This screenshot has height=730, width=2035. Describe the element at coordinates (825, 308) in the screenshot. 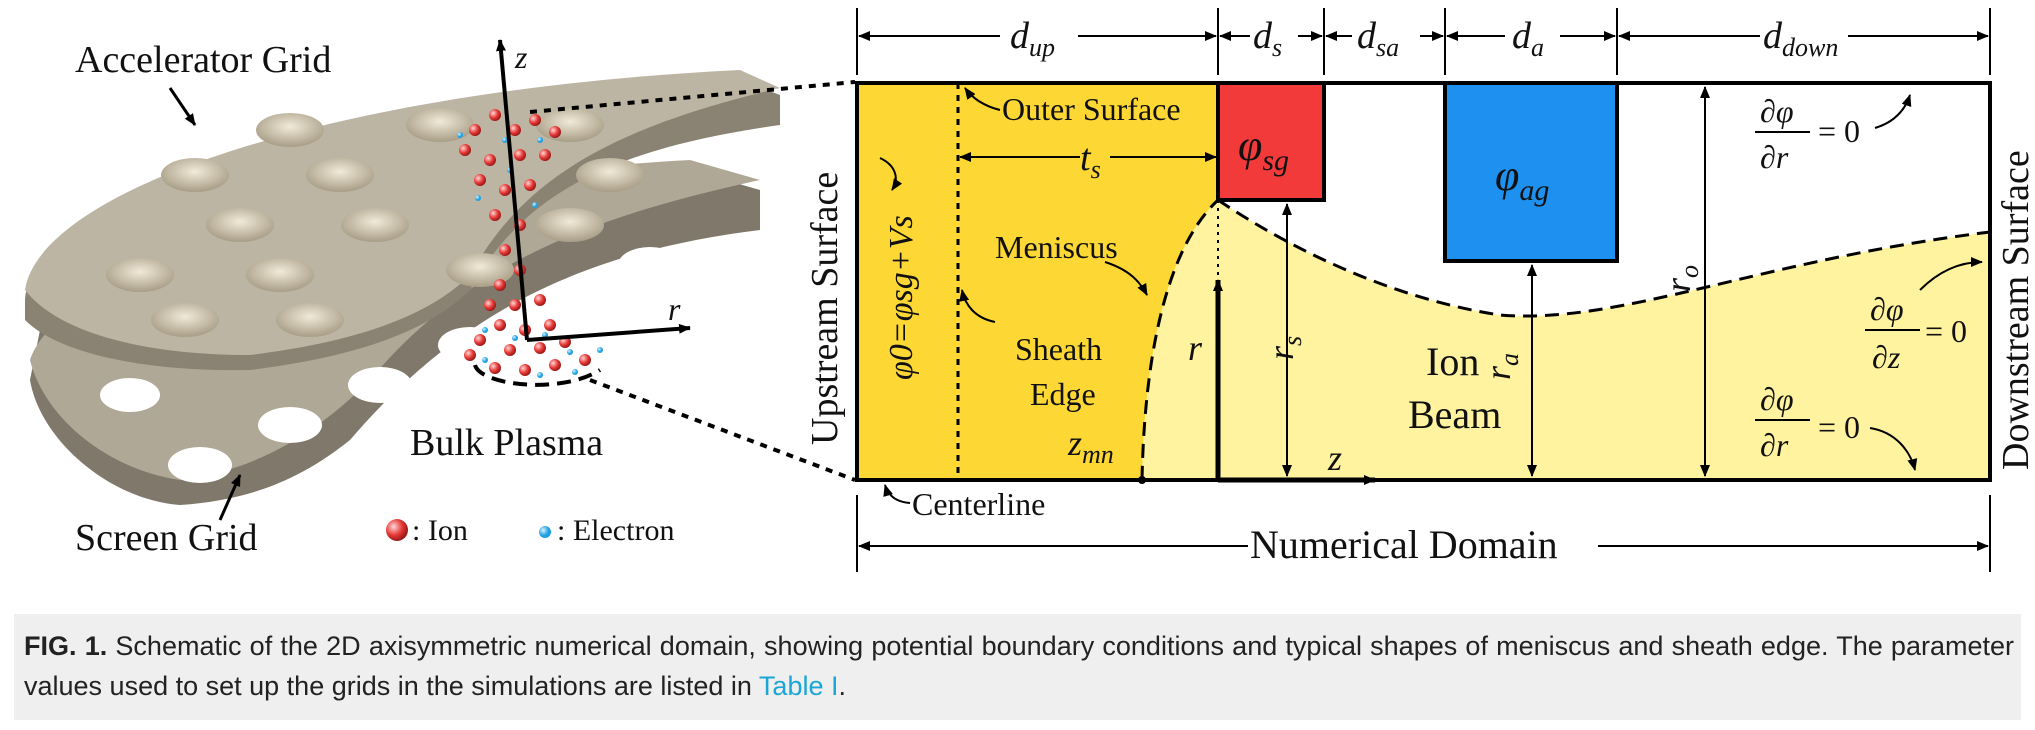

I see `upstream-surface-label: Upstream Surface` at that location.